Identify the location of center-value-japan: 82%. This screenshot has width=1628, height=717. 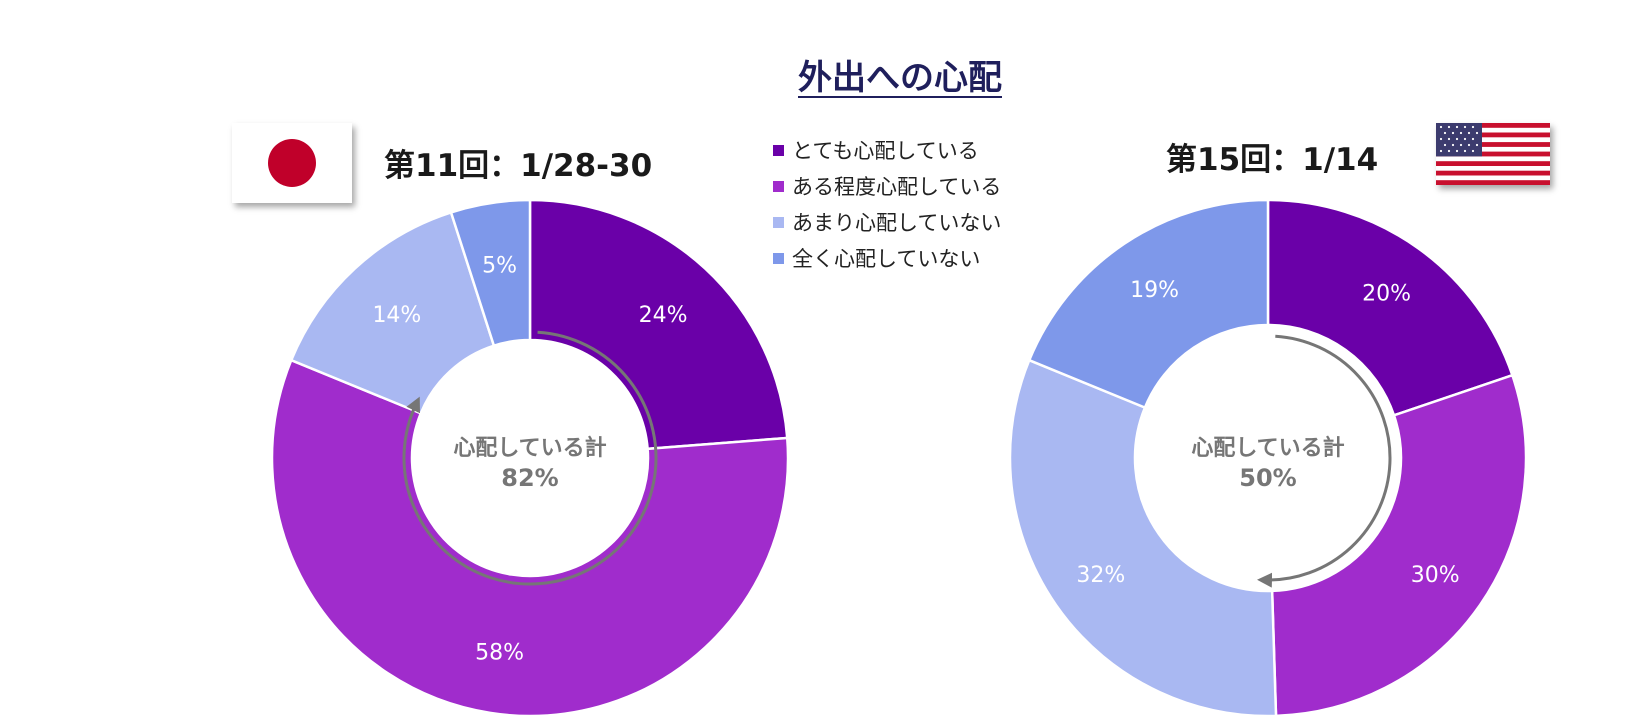
(529, 478).